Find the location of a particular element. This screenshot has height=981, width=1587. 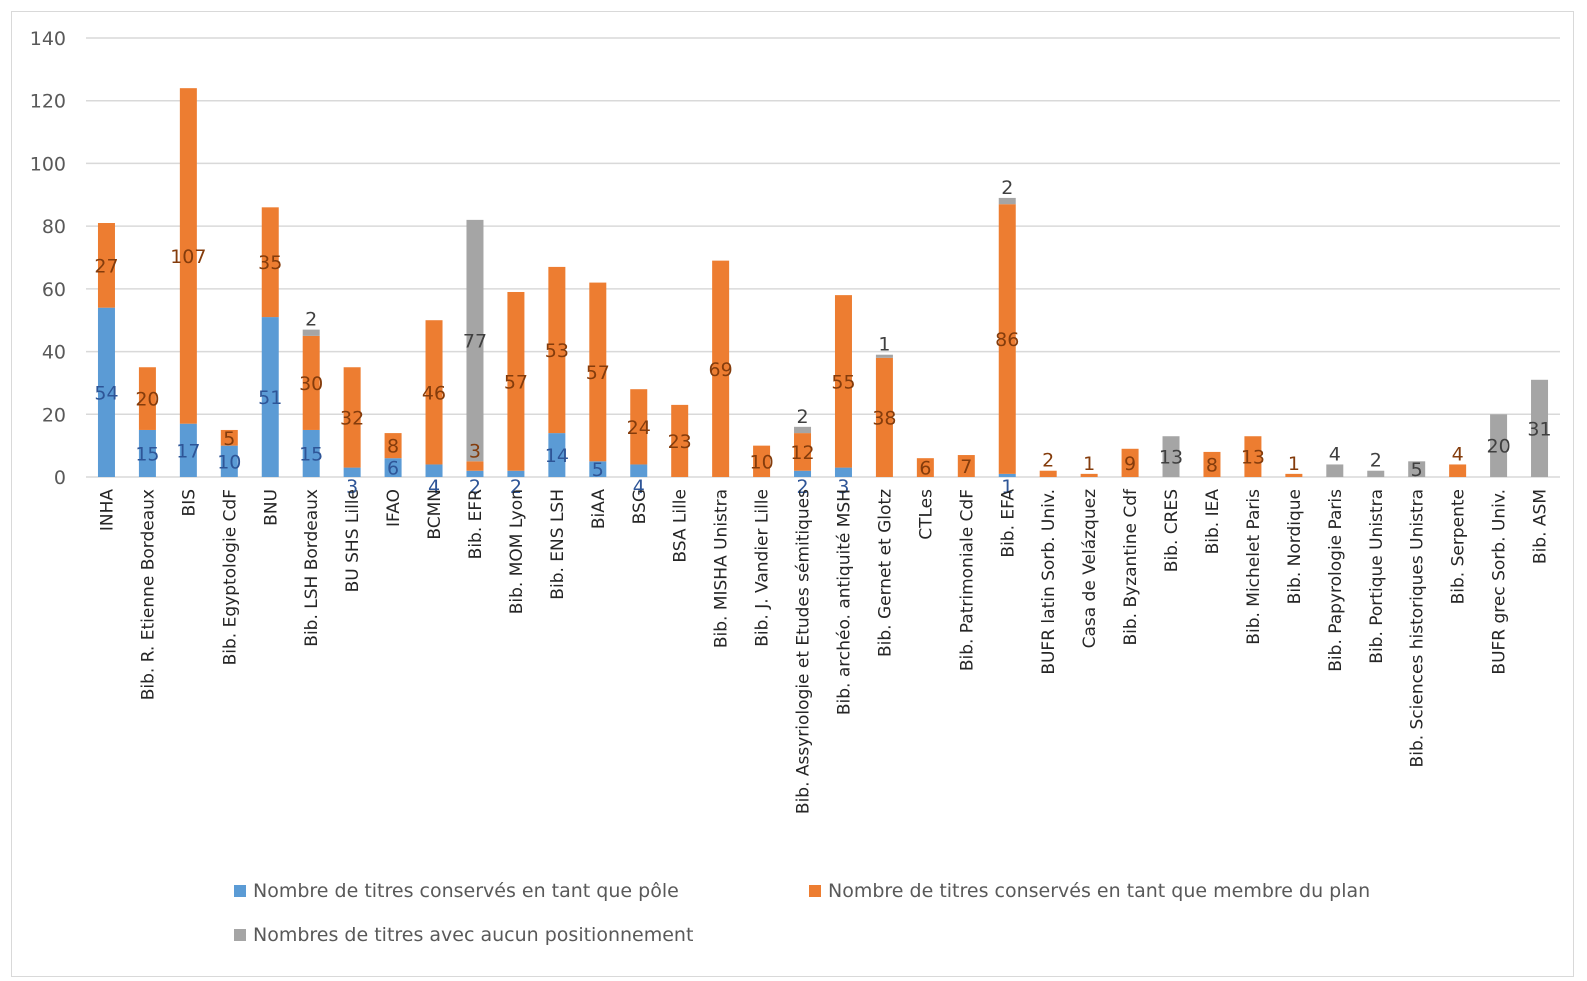

data-label: 17 is located at coordinates (188, 451).